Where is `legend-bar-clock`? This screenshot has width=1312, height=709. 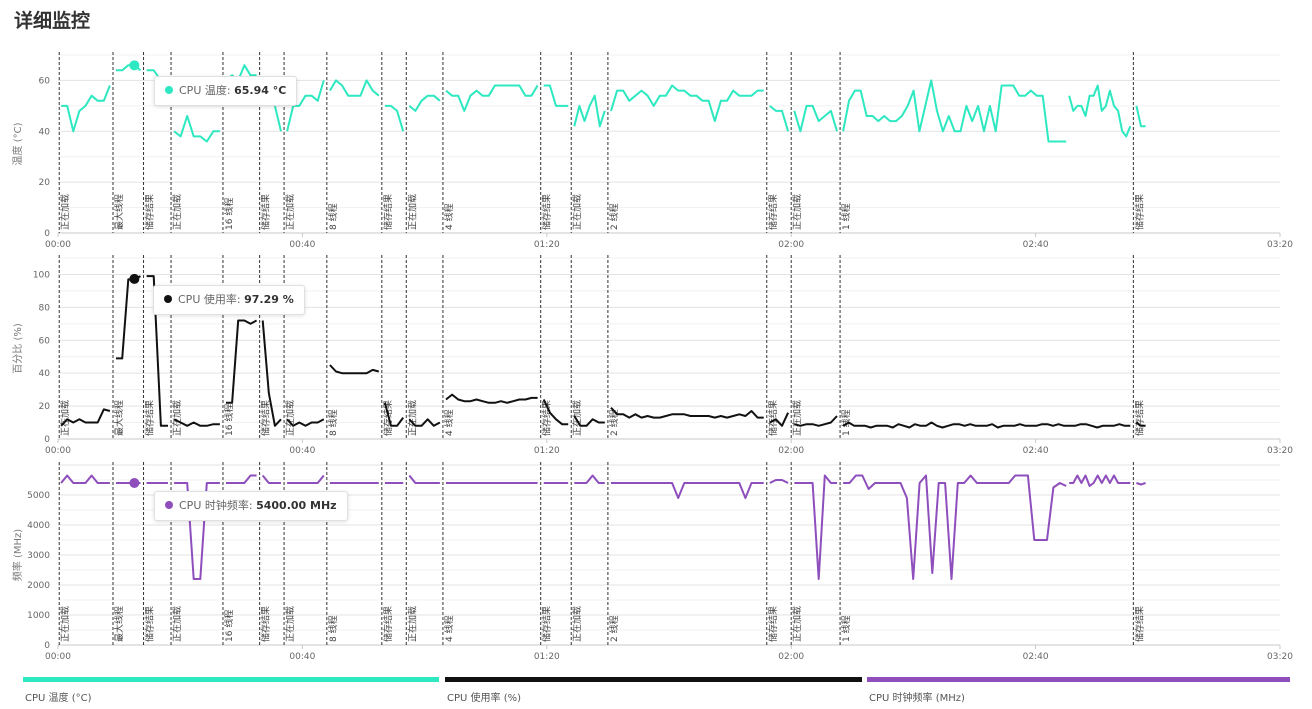
legend-bar-clock is located at coordinates (1078, 679).